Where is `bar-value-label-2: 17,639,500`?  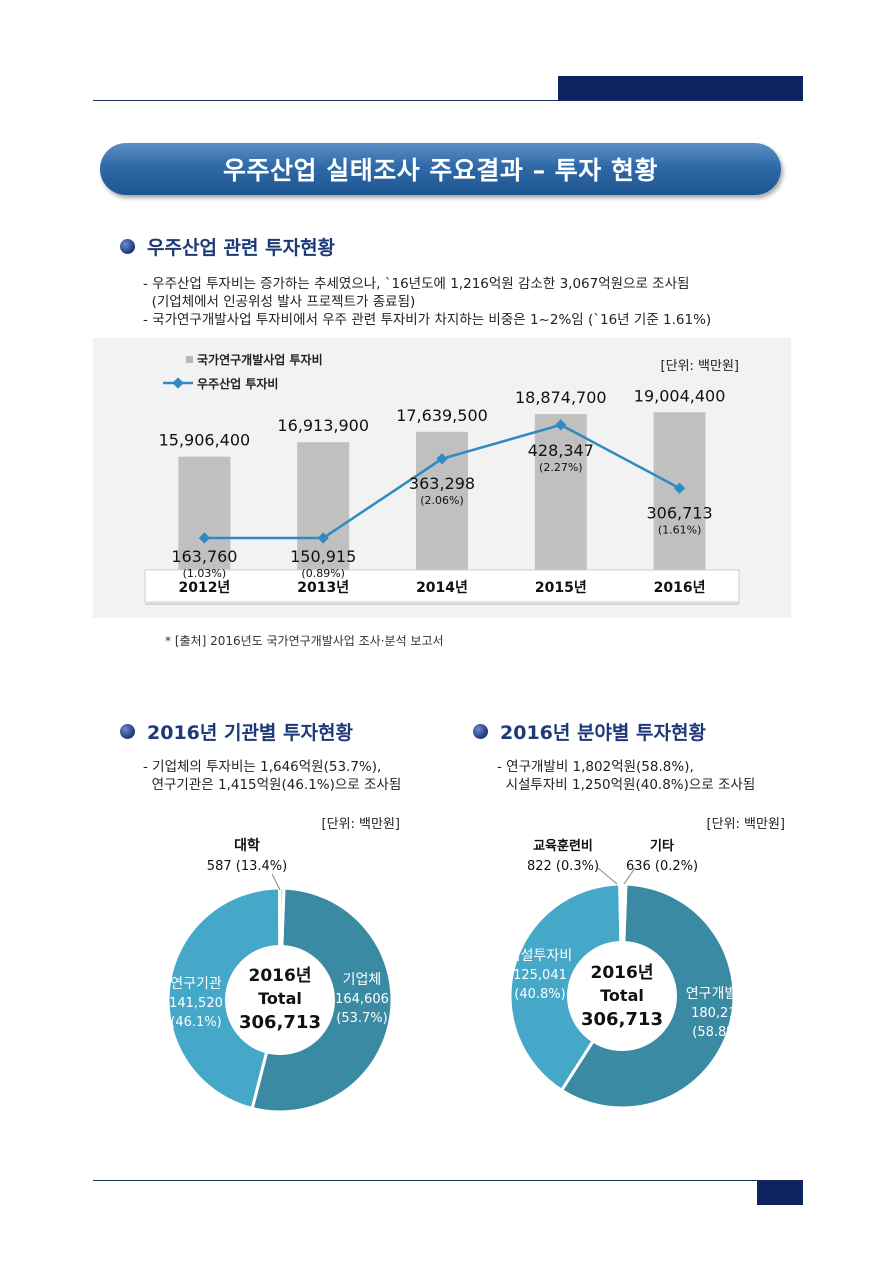 bar-value-label-2: 17,639,500 is located at coordinates (442, 415).